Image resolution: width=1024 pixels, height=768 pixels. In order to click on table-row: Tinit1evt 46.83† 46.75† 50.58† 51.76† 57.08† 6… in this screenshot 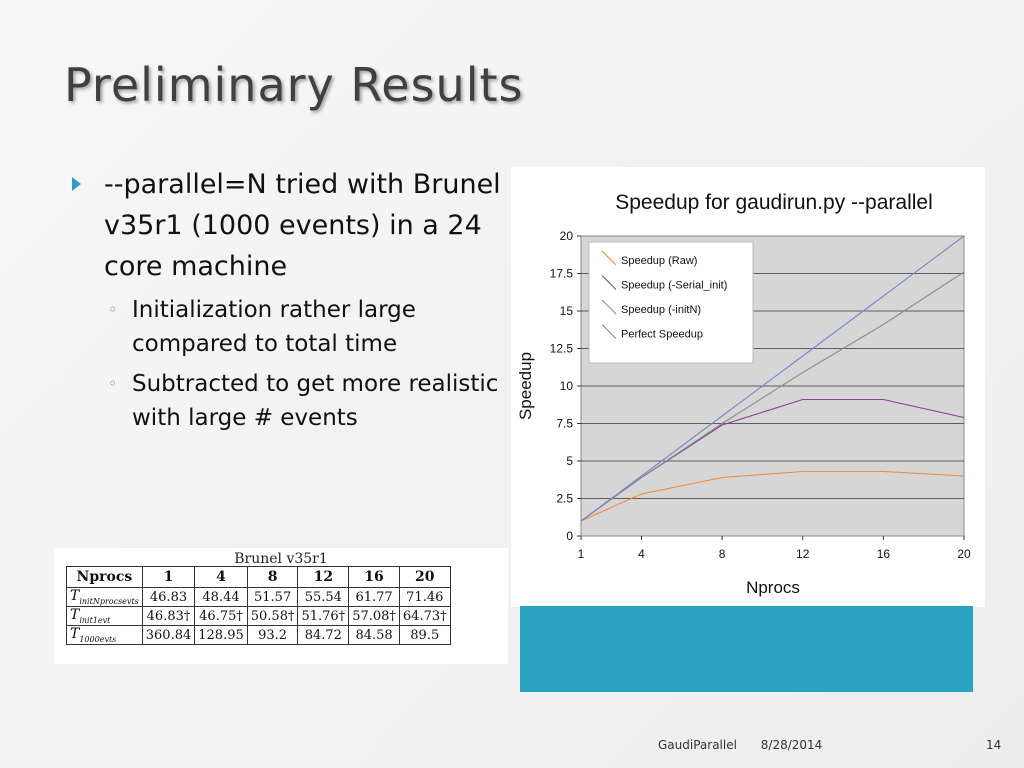, I will do `click(258, 616)`.